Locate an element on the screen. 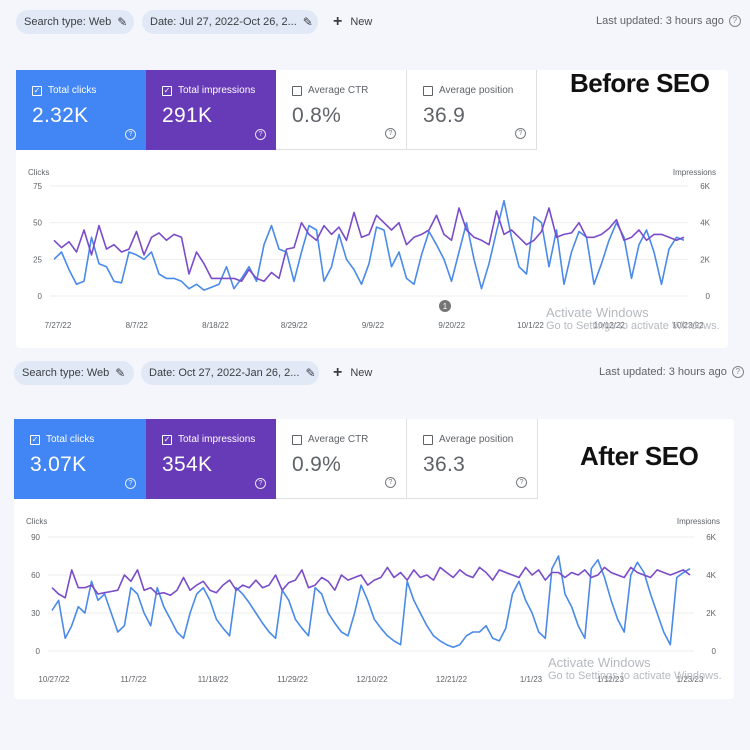 The image size is (750, 750). x-tick-label: 8/29/22 is located at coordinates (294, 325).